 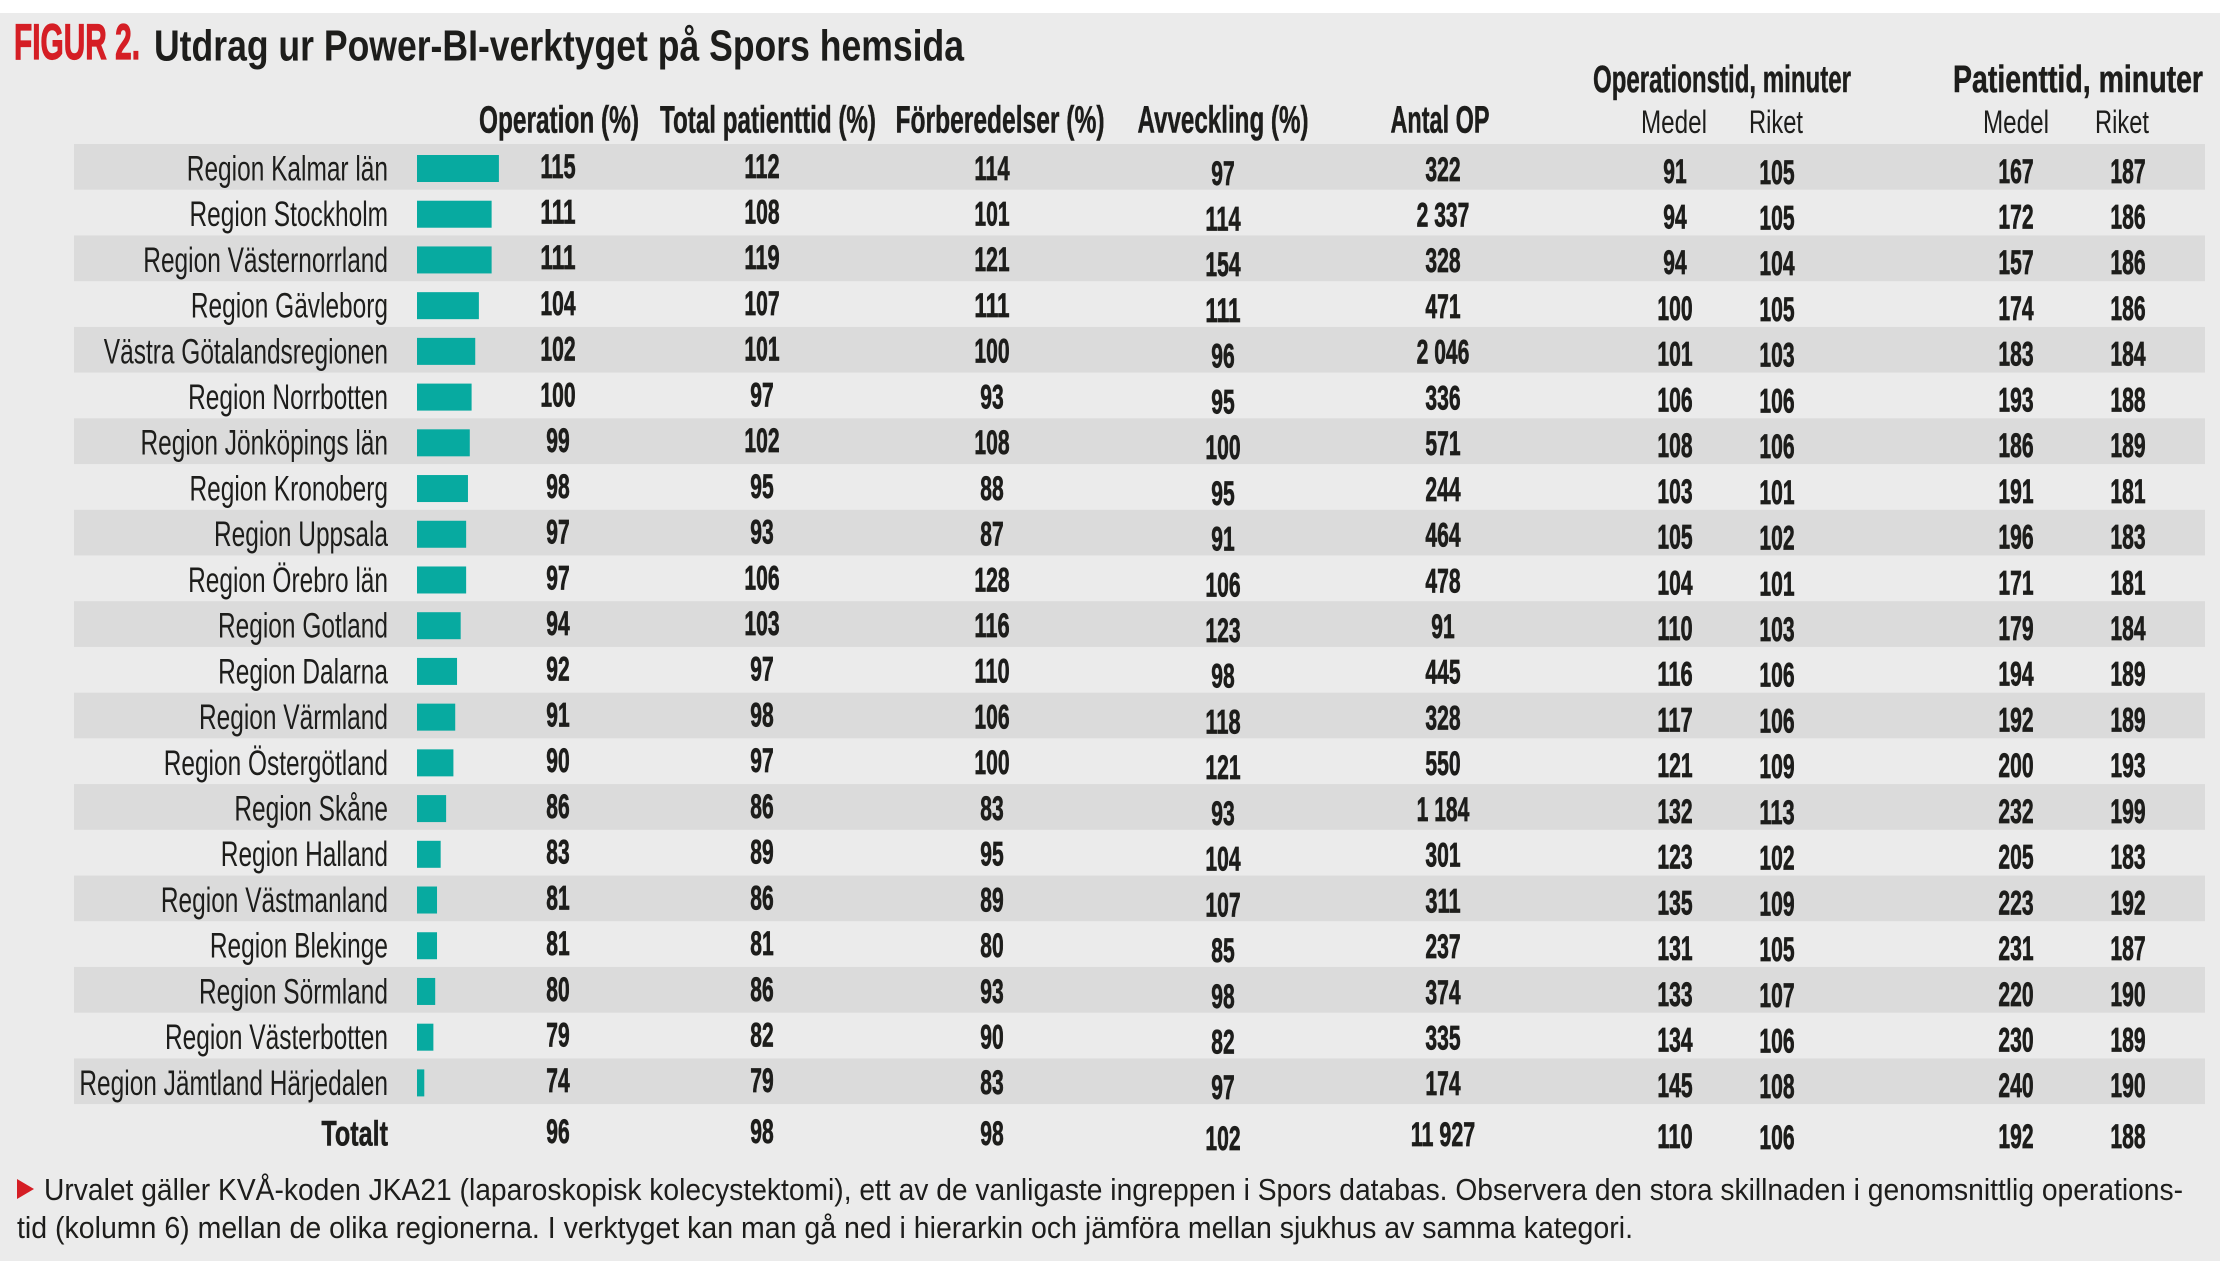 What do you see at coordinates (1442, 307) in the screenshot?
I see `svg-text: 471` at bounding box center [1442, 307].